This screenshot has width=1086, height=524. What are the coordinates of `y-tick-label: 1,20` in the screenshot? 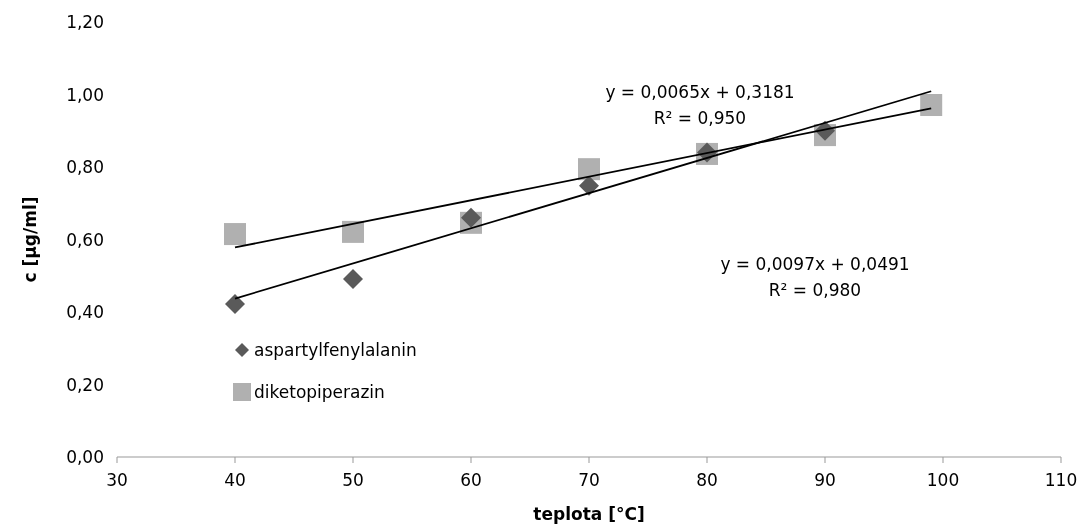 It's located at (85, 22).